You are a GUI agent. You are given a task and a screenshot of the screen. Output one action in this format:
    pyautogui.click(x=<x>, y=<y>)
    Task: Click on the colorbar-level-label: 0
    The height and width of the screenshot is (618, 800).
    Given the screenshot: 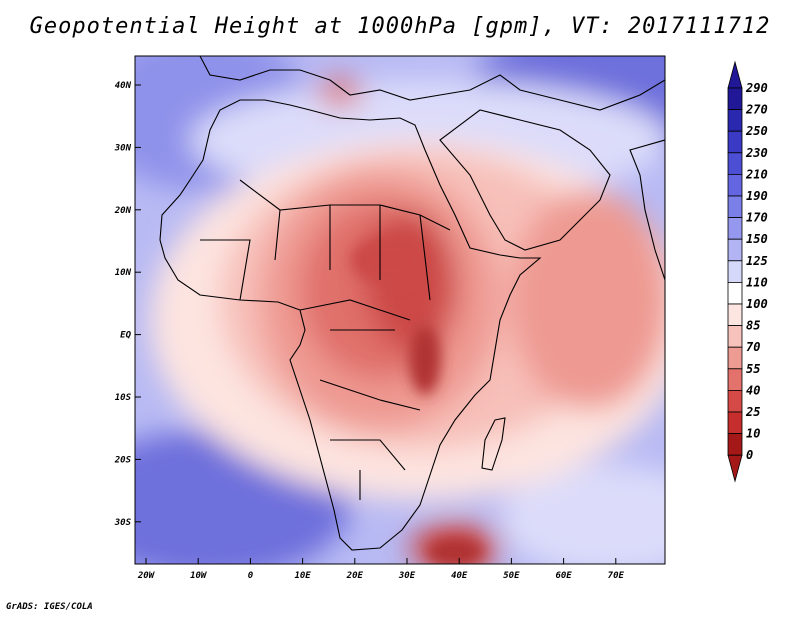 What is the action you would take?
    pyautogui.click(x=749, y=455)
    